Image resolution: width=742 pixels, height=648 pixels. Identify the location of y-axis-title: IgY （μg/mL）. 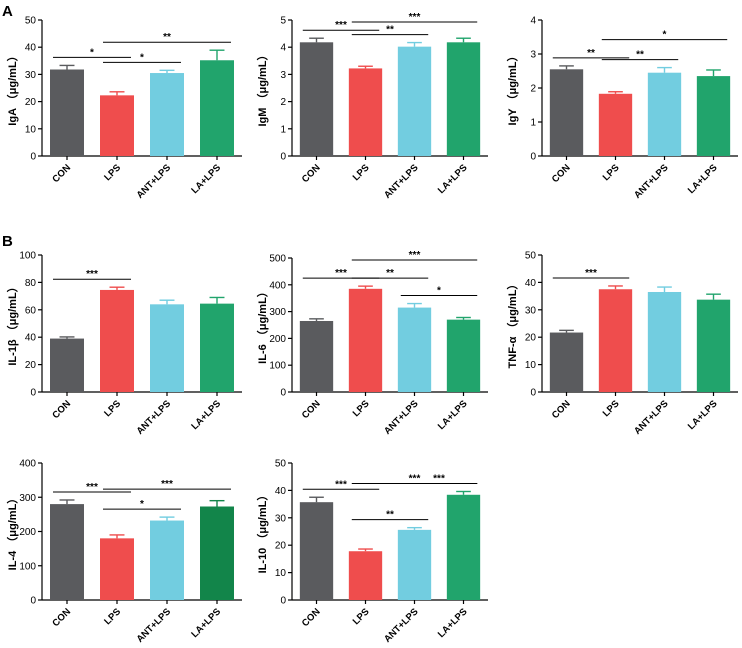
(512, 88).